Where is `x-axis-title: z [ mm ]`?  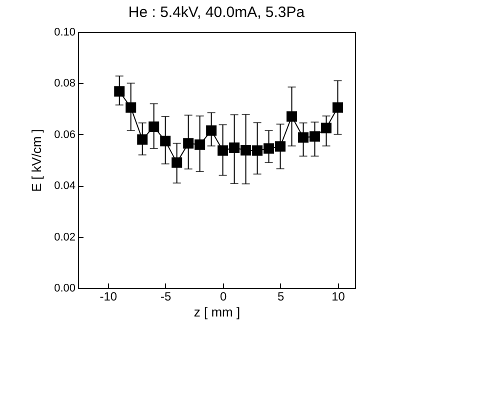
x-axis-title: z [ mm ] is located at coordinates (217, 312).